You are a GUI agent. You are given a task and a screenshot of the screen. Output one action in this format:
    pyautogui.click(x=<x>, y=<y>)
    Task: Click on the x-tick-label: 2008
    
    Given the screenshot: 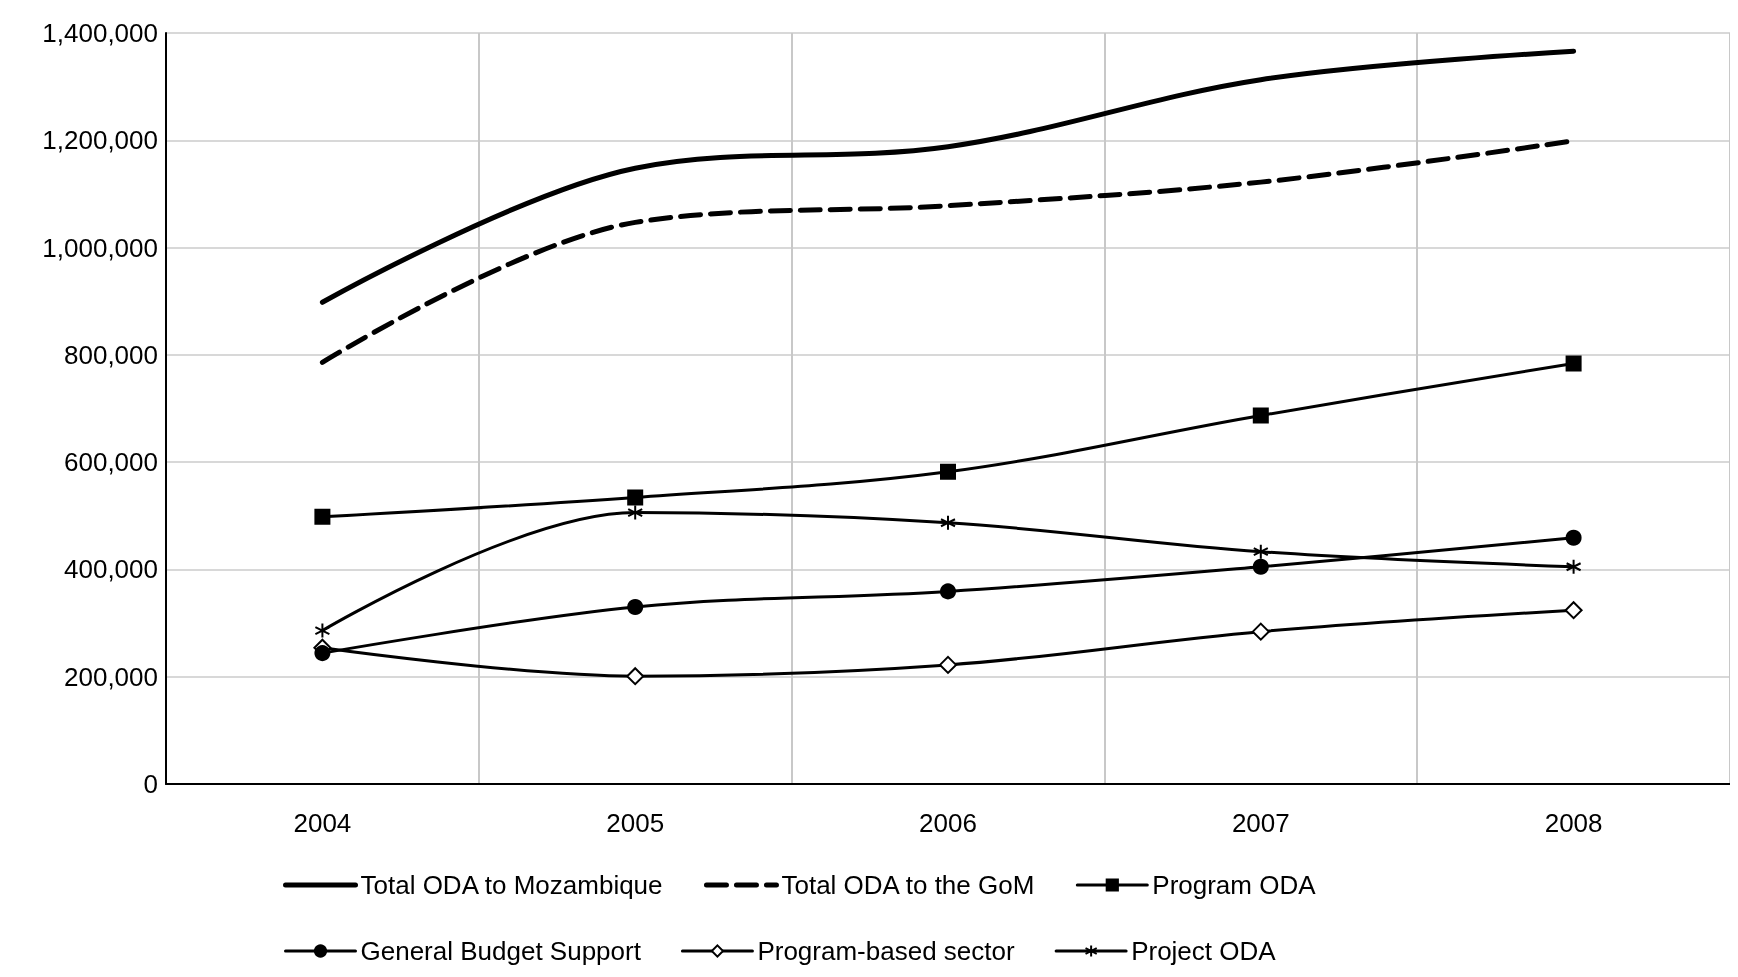 What is the action you would take?
    pyautogui.click(x=1573, y=823)
    